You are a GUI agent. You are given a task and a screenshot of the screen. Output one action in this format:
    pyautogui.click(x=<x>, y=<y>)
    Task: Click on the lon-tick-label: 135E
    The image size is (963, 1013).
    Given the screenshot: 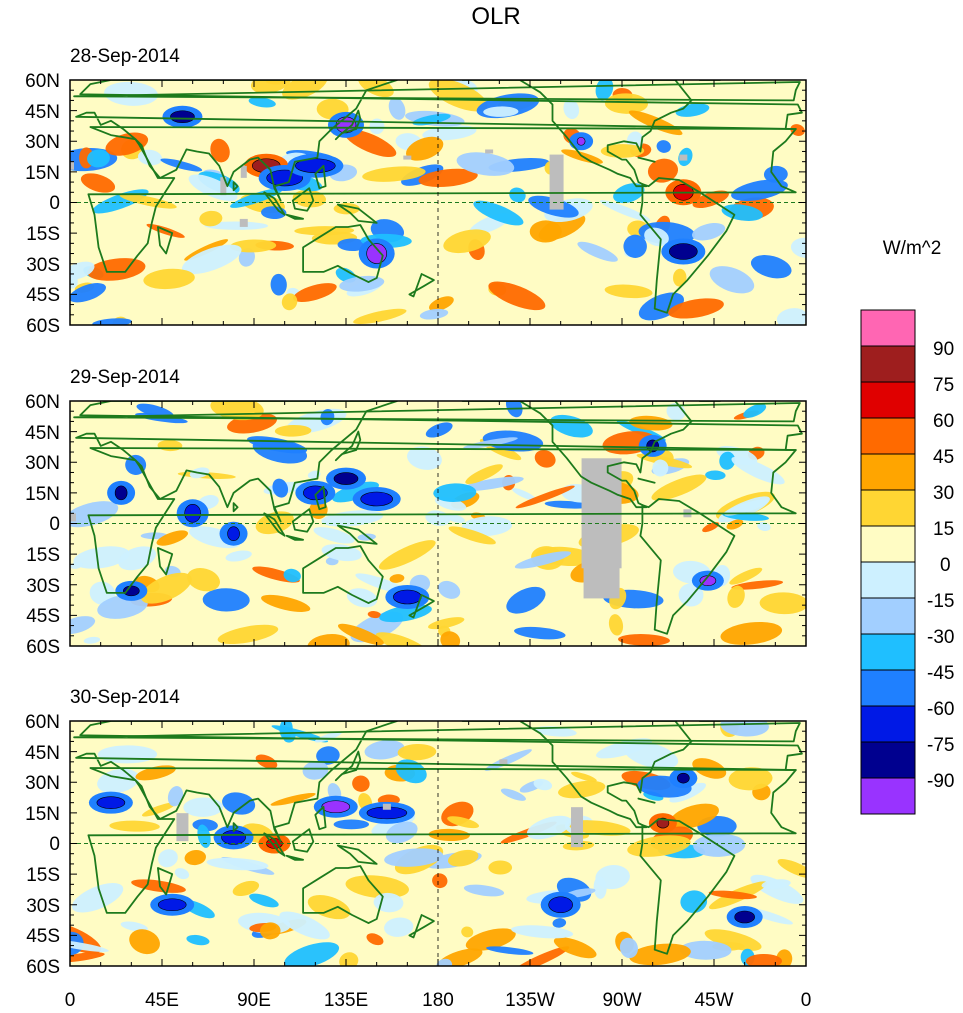 What is the action you would take?
    pyautogui.click(x=346, y=1000)
    